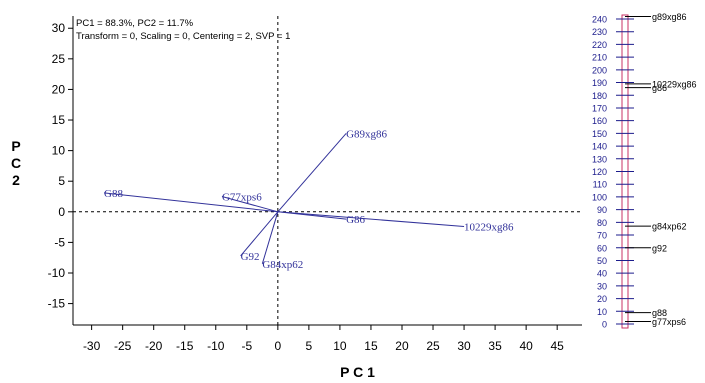 The image size is (705, 383). I want to click on scale-marker-label: g88, so click(659, 313).